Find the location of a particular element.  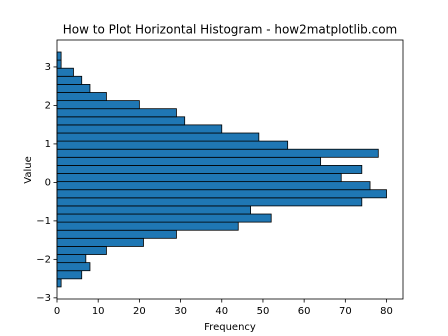

x-tick-label: 70 is located at coordinates (345, 311).